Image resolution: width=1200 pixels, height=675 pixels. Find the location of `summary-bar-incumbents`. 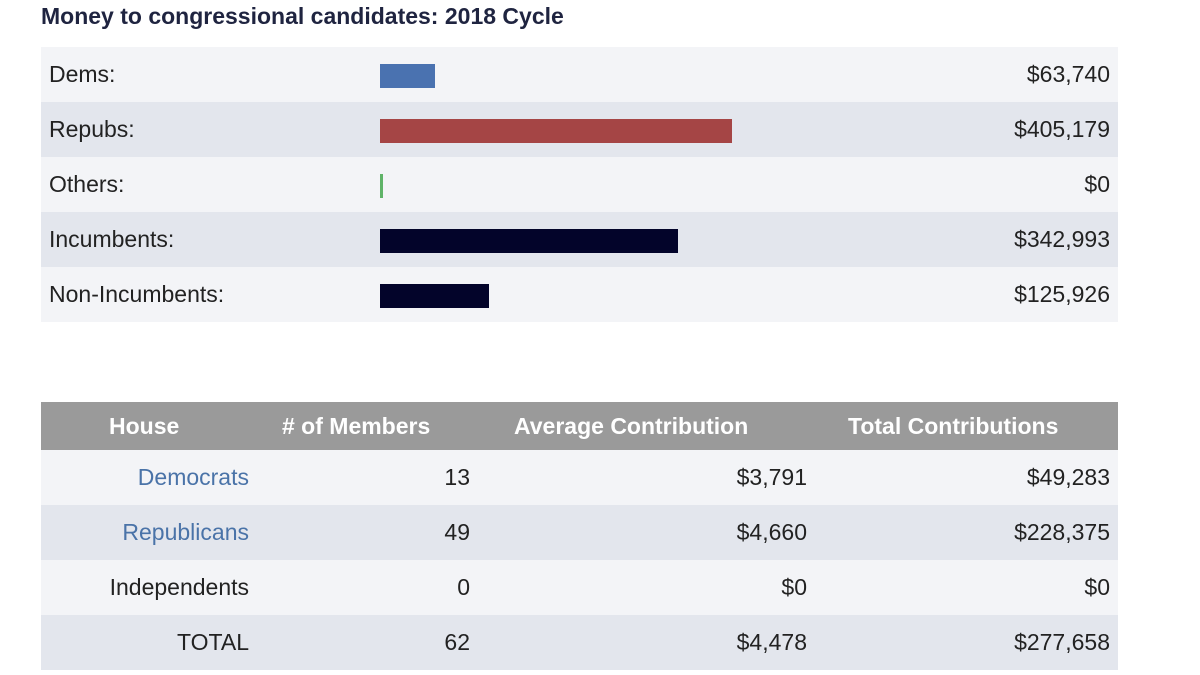

summary-bar-incumbents is located at coordinates (529, 241).